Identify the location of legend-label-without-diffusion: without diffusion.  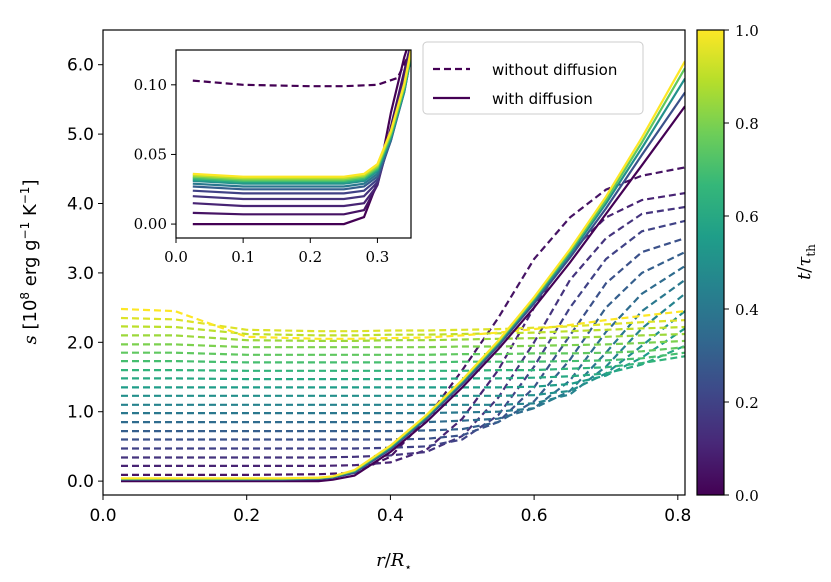
(554, 70).